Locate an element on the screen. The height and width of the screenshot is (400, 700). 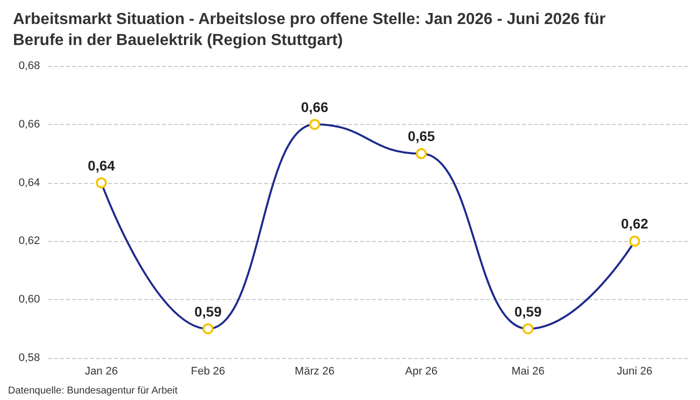
chart-title: Arbeitsmarkt Situation - Arbeitslose pro offene Stelle: Jan 2026 - Juni 2026 für Berufe in der Bauelektrik (Region Stuttgart) is located at coordinates (309, 30).